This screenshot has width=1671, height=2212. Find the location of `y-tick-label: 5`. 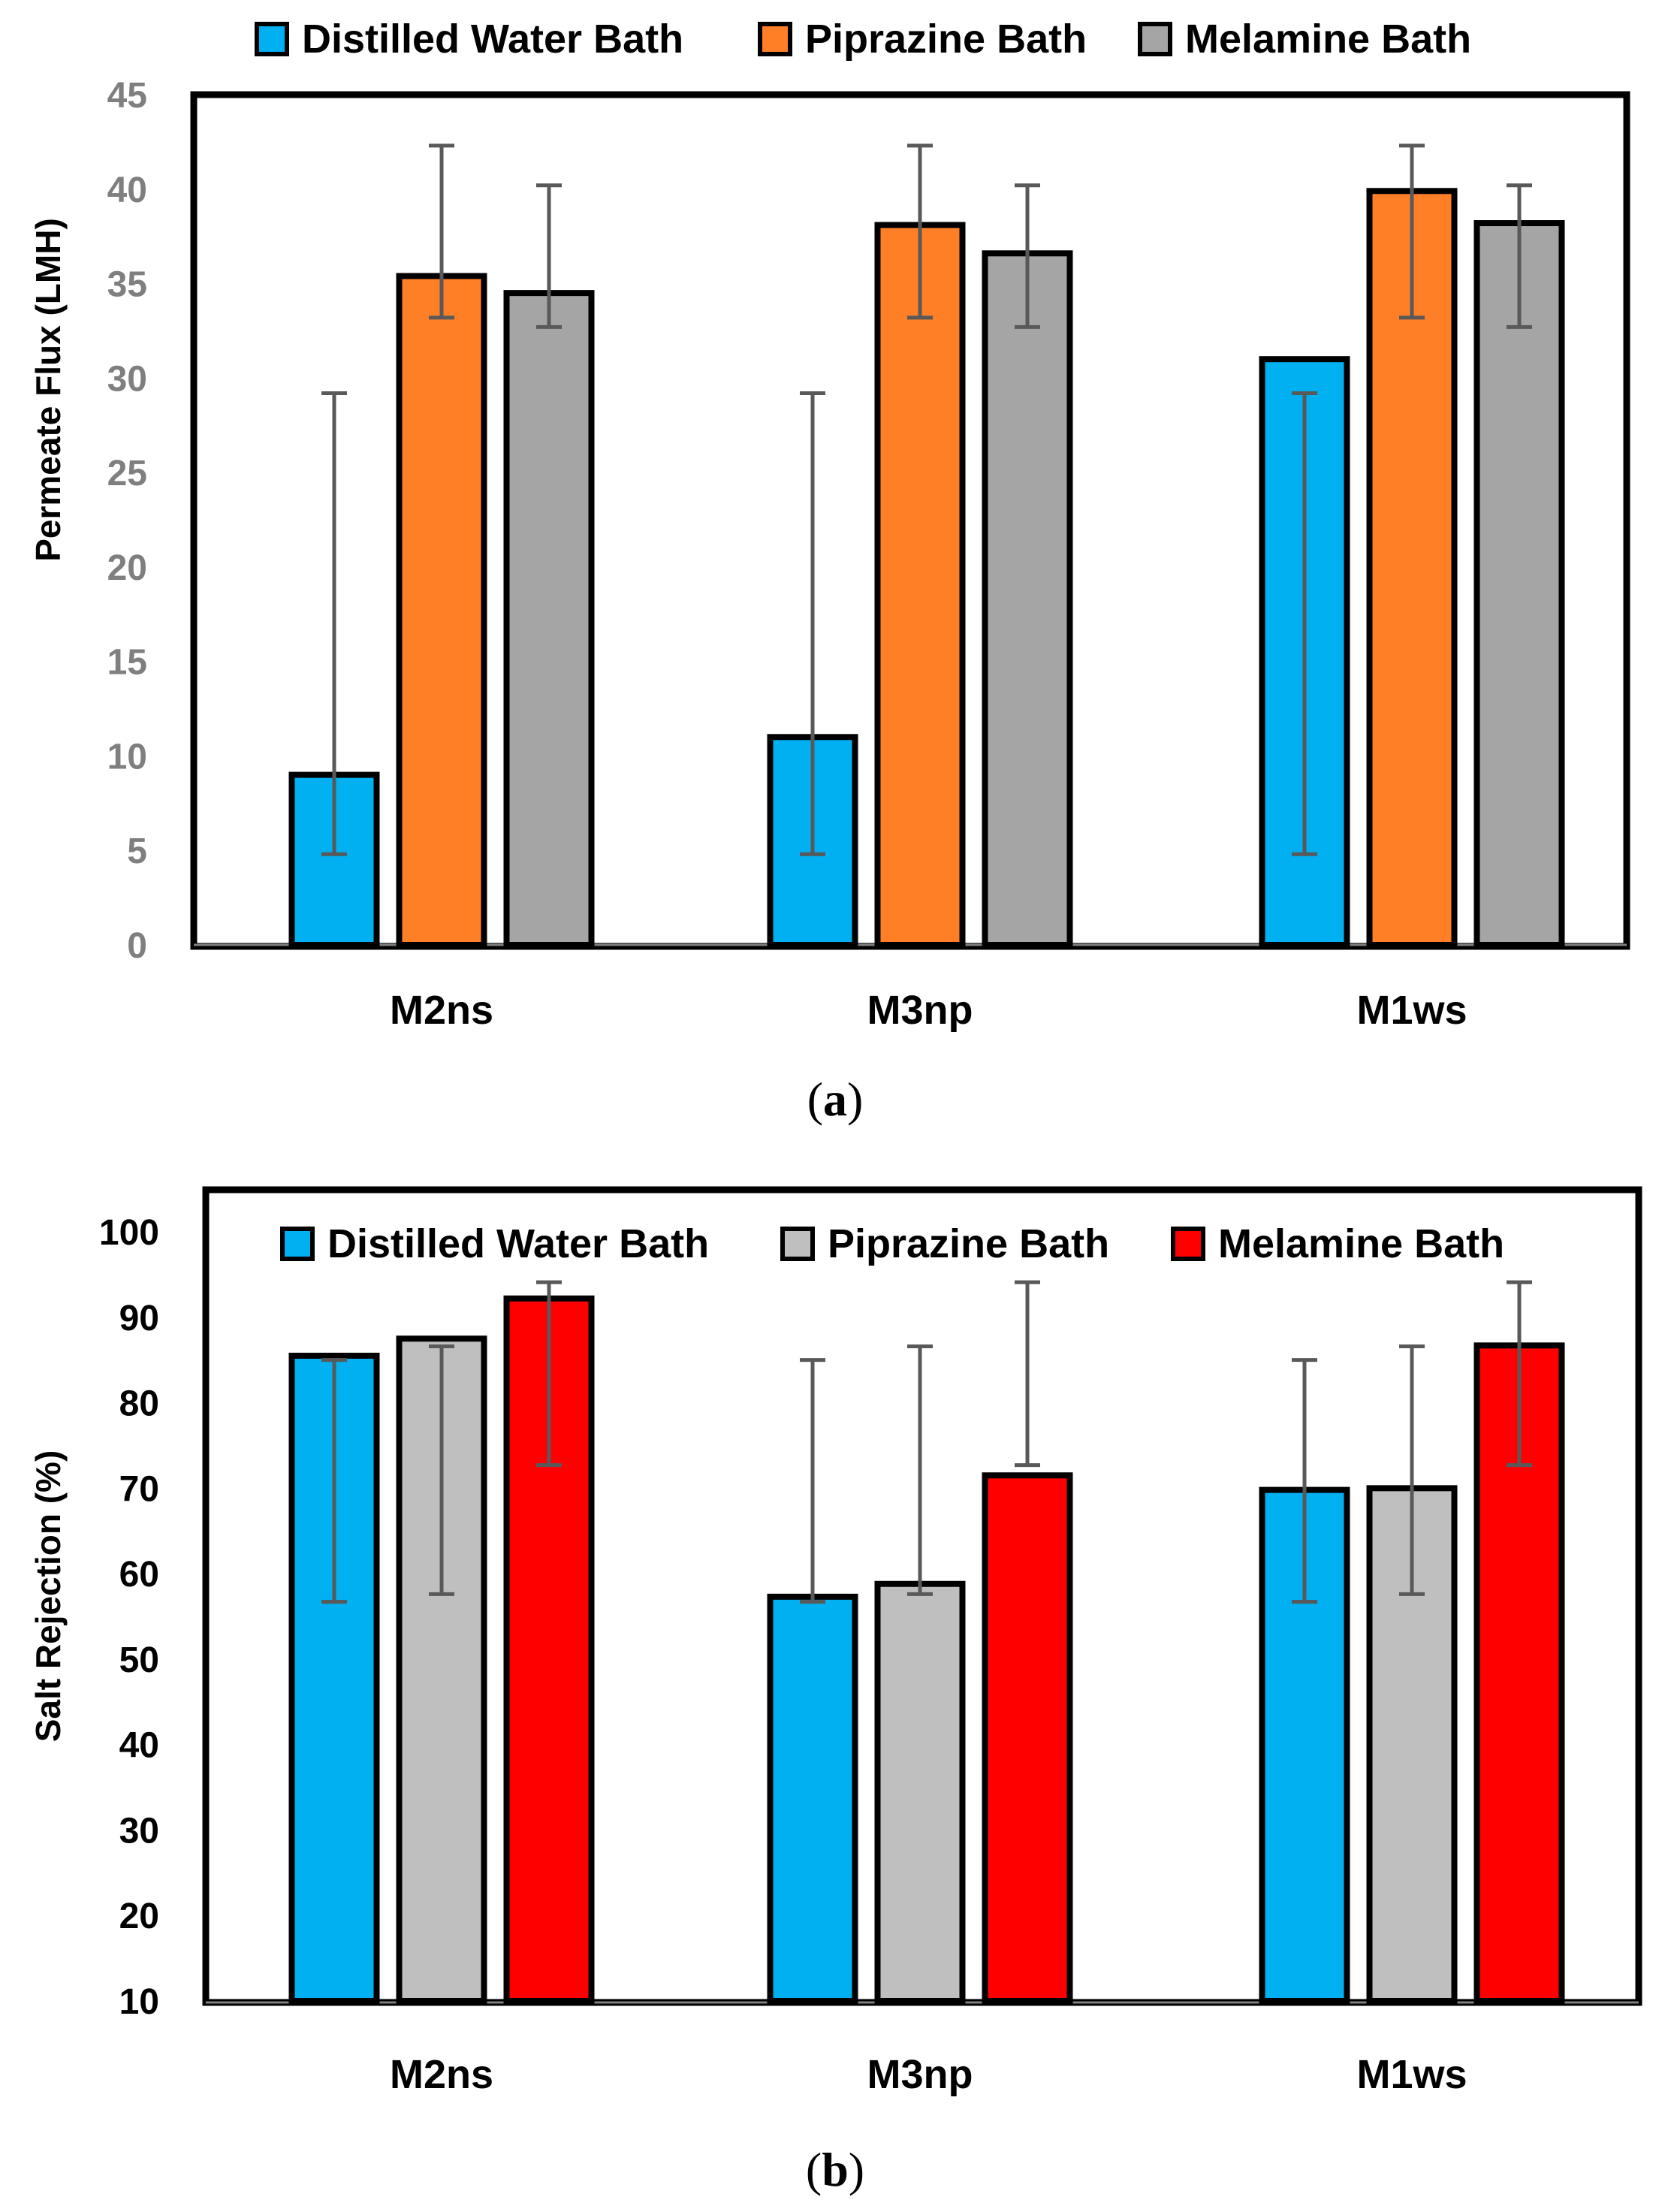

y-tick-label: 5 is located at coordinates (137, 851).